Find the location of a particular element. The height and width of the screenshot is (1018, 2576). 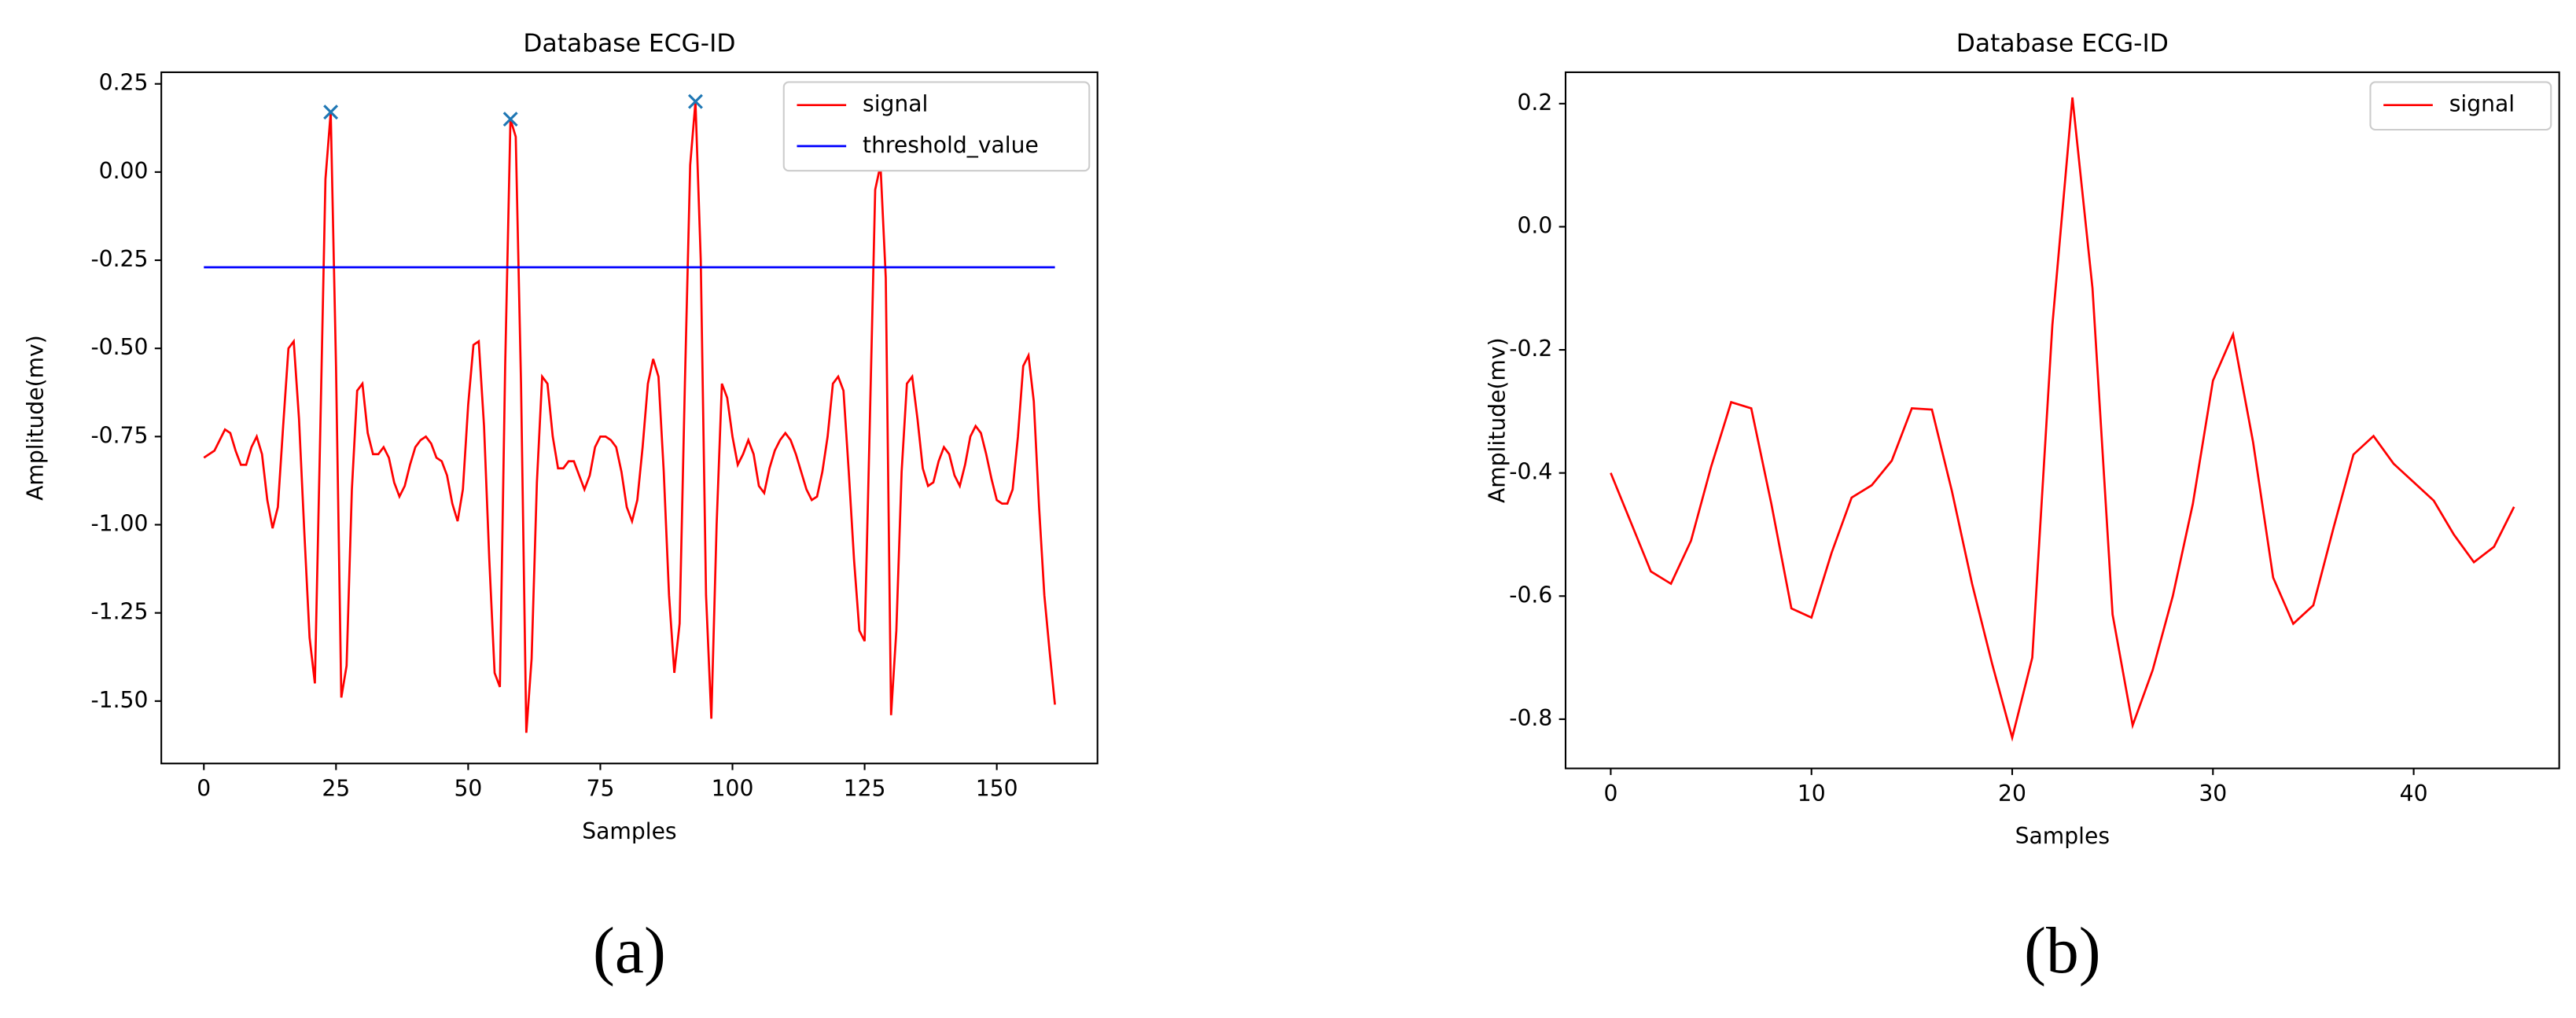

y-tick-label: -1.00 is located at coordinates (119, 524).